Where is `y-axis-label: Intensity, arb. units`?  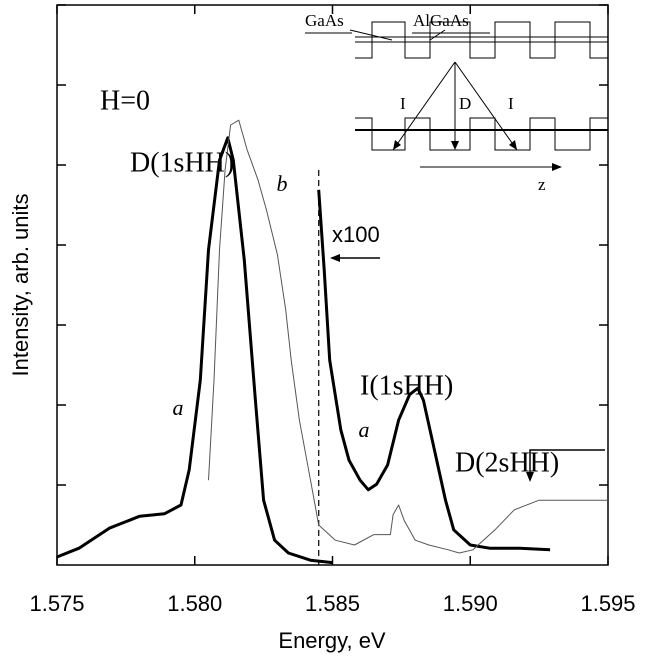 y-axis-label: Intensity, arb. units is located at coordinates (20, 284).